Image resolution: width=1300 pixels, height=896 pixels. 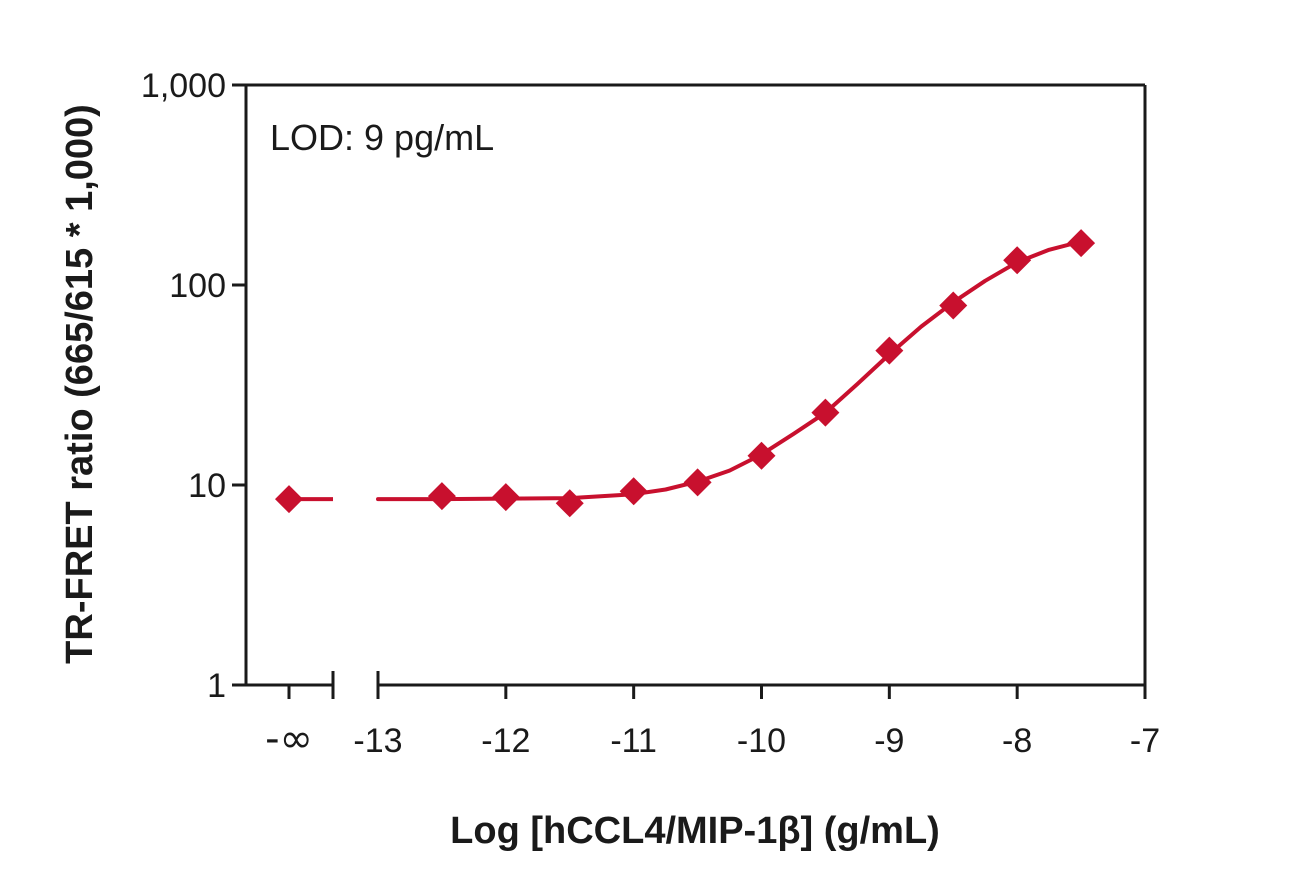 What do you see at coordinates (377, 741) in the screenshot?
I see `x-tick-label: -13` at bounding box center [377, 741].